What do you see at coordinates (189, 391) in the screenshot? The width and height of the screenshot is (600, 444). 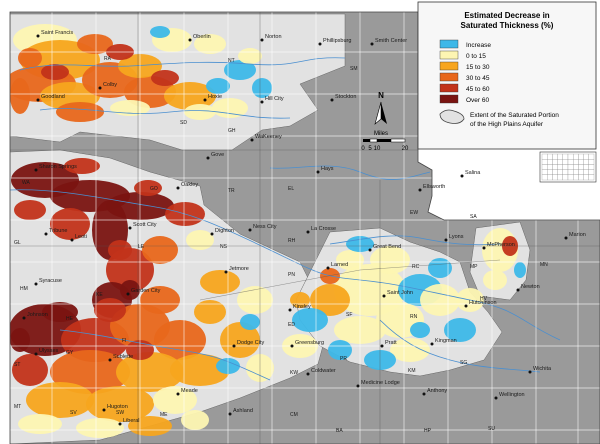 I see `city-label: Meade` at bounding box center [189, 391].